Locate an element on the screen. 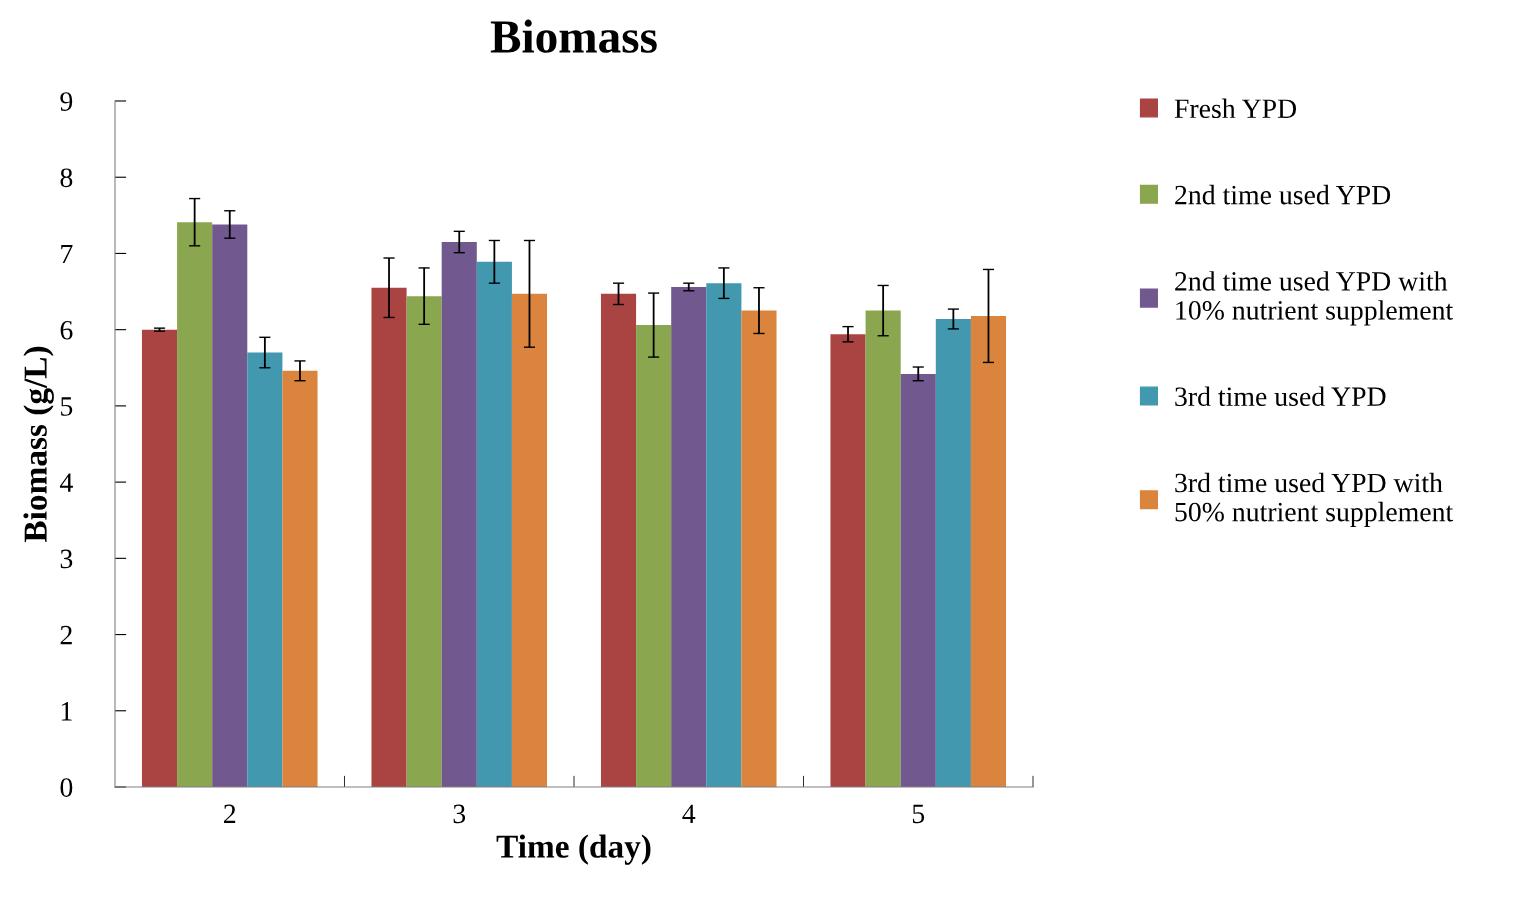 This screenshot has width=1536, height=901. chart-title: Biomass is located at coordinates (573, 36).